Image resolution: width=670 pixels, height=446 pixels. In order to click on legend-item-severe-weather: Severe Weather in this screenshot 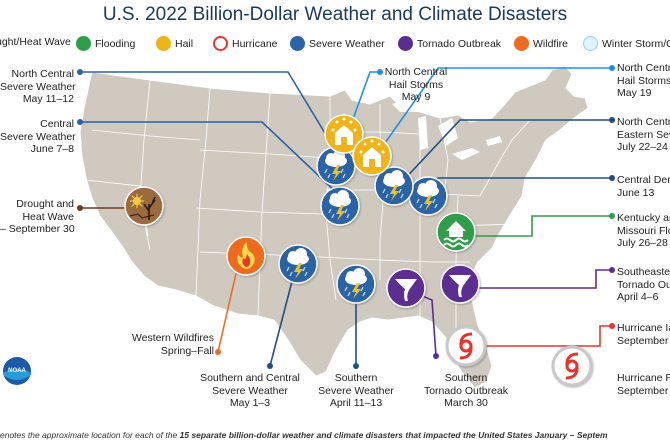, I will do `click(337, 43)`.